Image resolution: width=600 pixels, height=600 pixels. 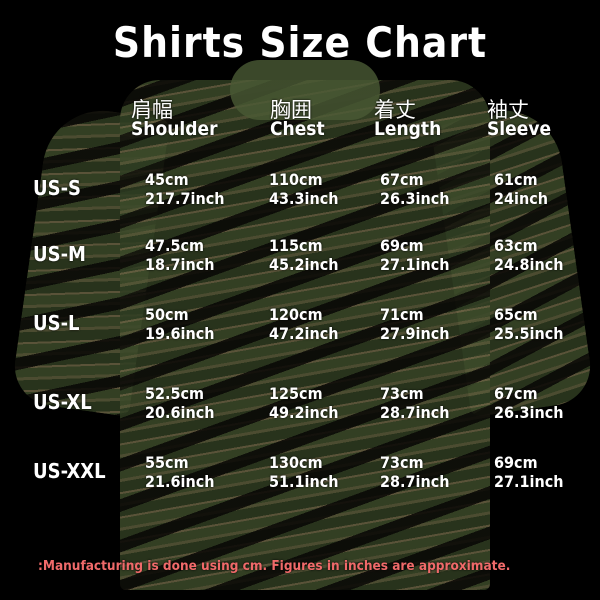 I want to click on cm-value: 52.5cm, so click(x=175, y=393).